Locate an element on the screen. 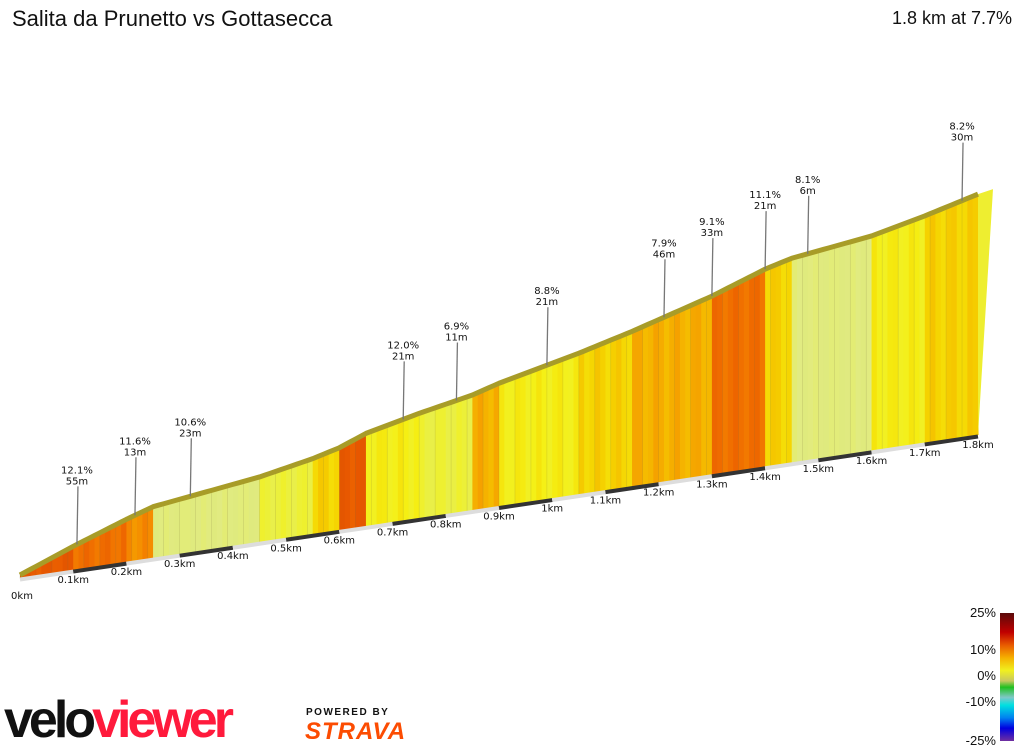 The image size is (1024, 750). annotation-grade: 8.2% is located at coordinates (961, 127).